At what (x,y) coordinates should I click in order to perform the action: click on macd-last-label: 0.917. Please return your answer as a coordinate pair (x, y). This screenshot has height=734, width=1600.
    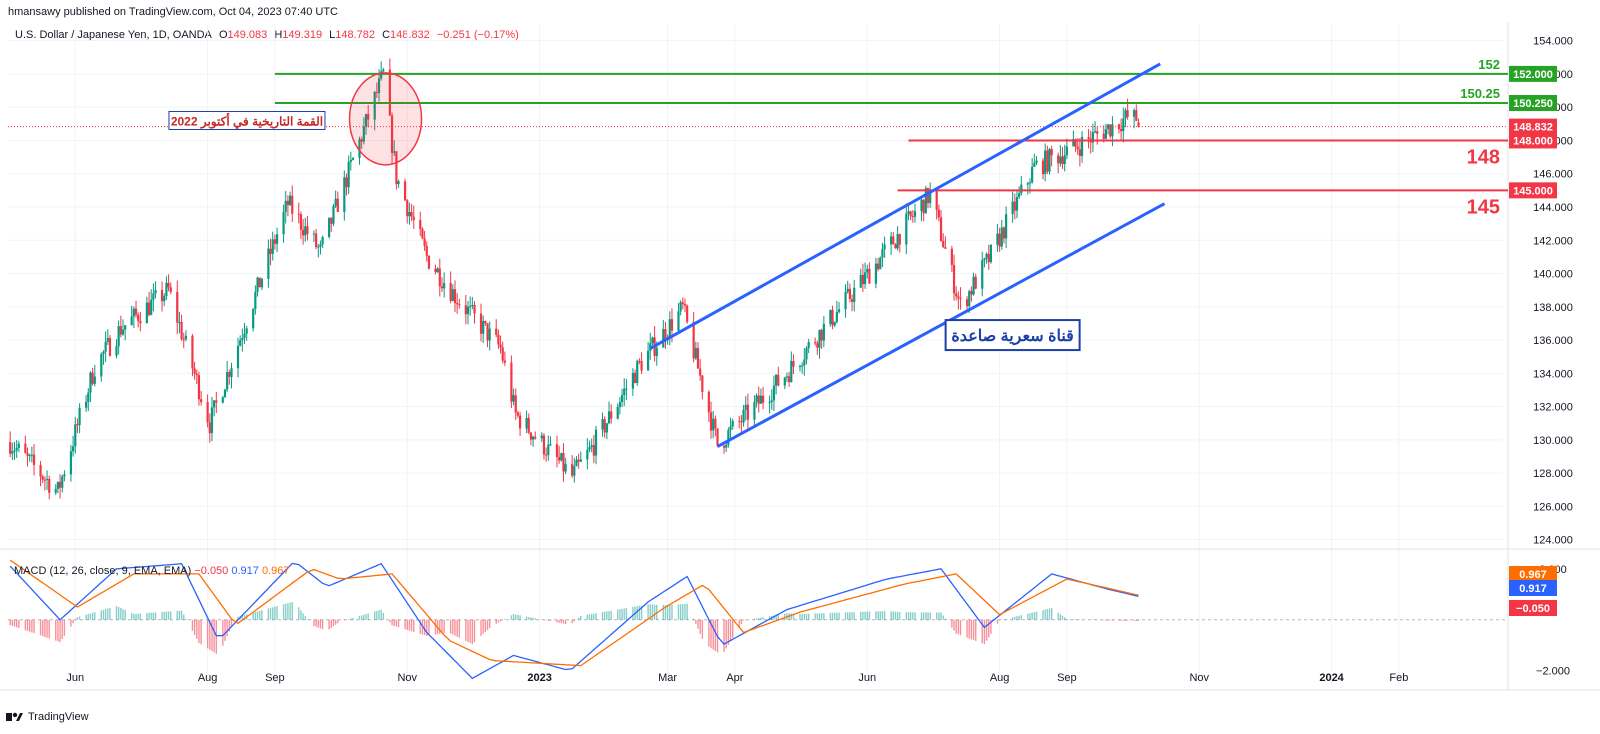
    Looking at the image, I should click on (1533, 589).